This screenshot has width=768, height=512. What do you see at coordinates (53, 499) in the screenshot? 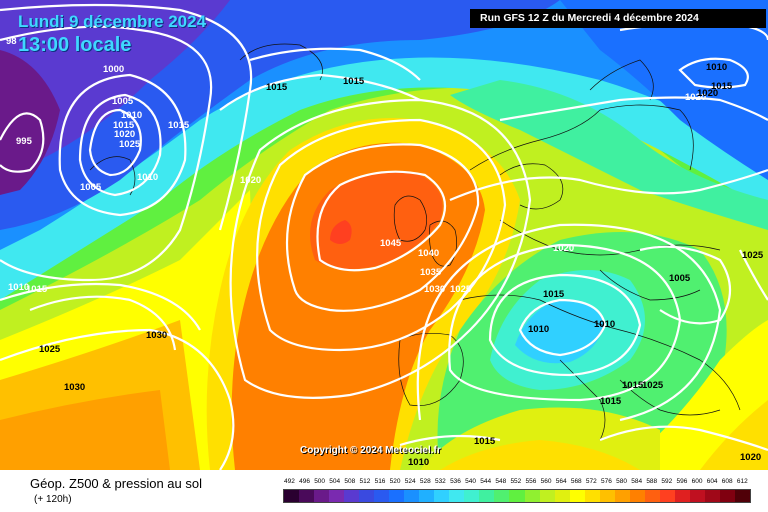
I see `forecast-lead-time: (+ 120h)` at bounding box center [53, 499].